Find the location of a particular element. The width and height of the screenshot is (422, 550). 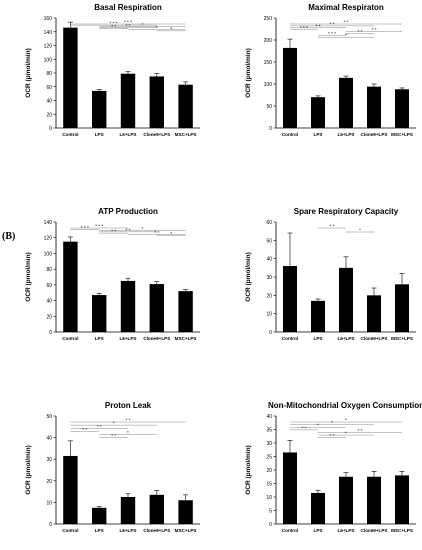

chart-title: Basal Respiration is located at coordinates (128, 7).